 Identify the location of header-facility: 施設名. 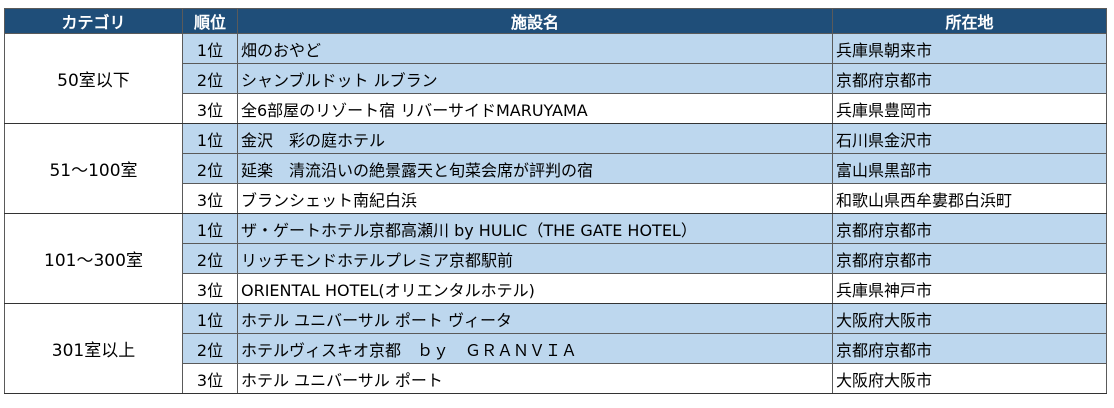
(535, 21).